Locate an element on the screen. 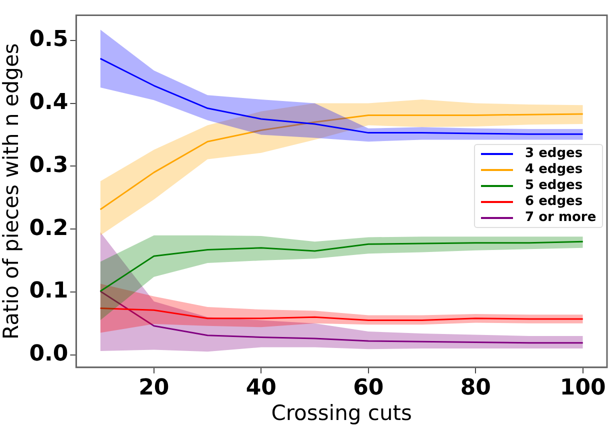 This screenshot has width=611, height=427. x-tick-label: 100 is located at coordinates (583, 387).